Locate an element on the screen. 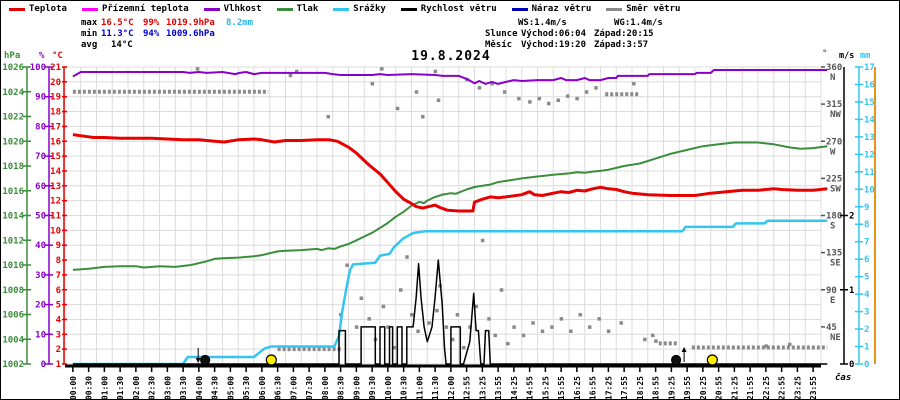 Image resolution: width=900 pixels, height=400 pixels. x-axis-title: čas is located at coordinates (843, 378).